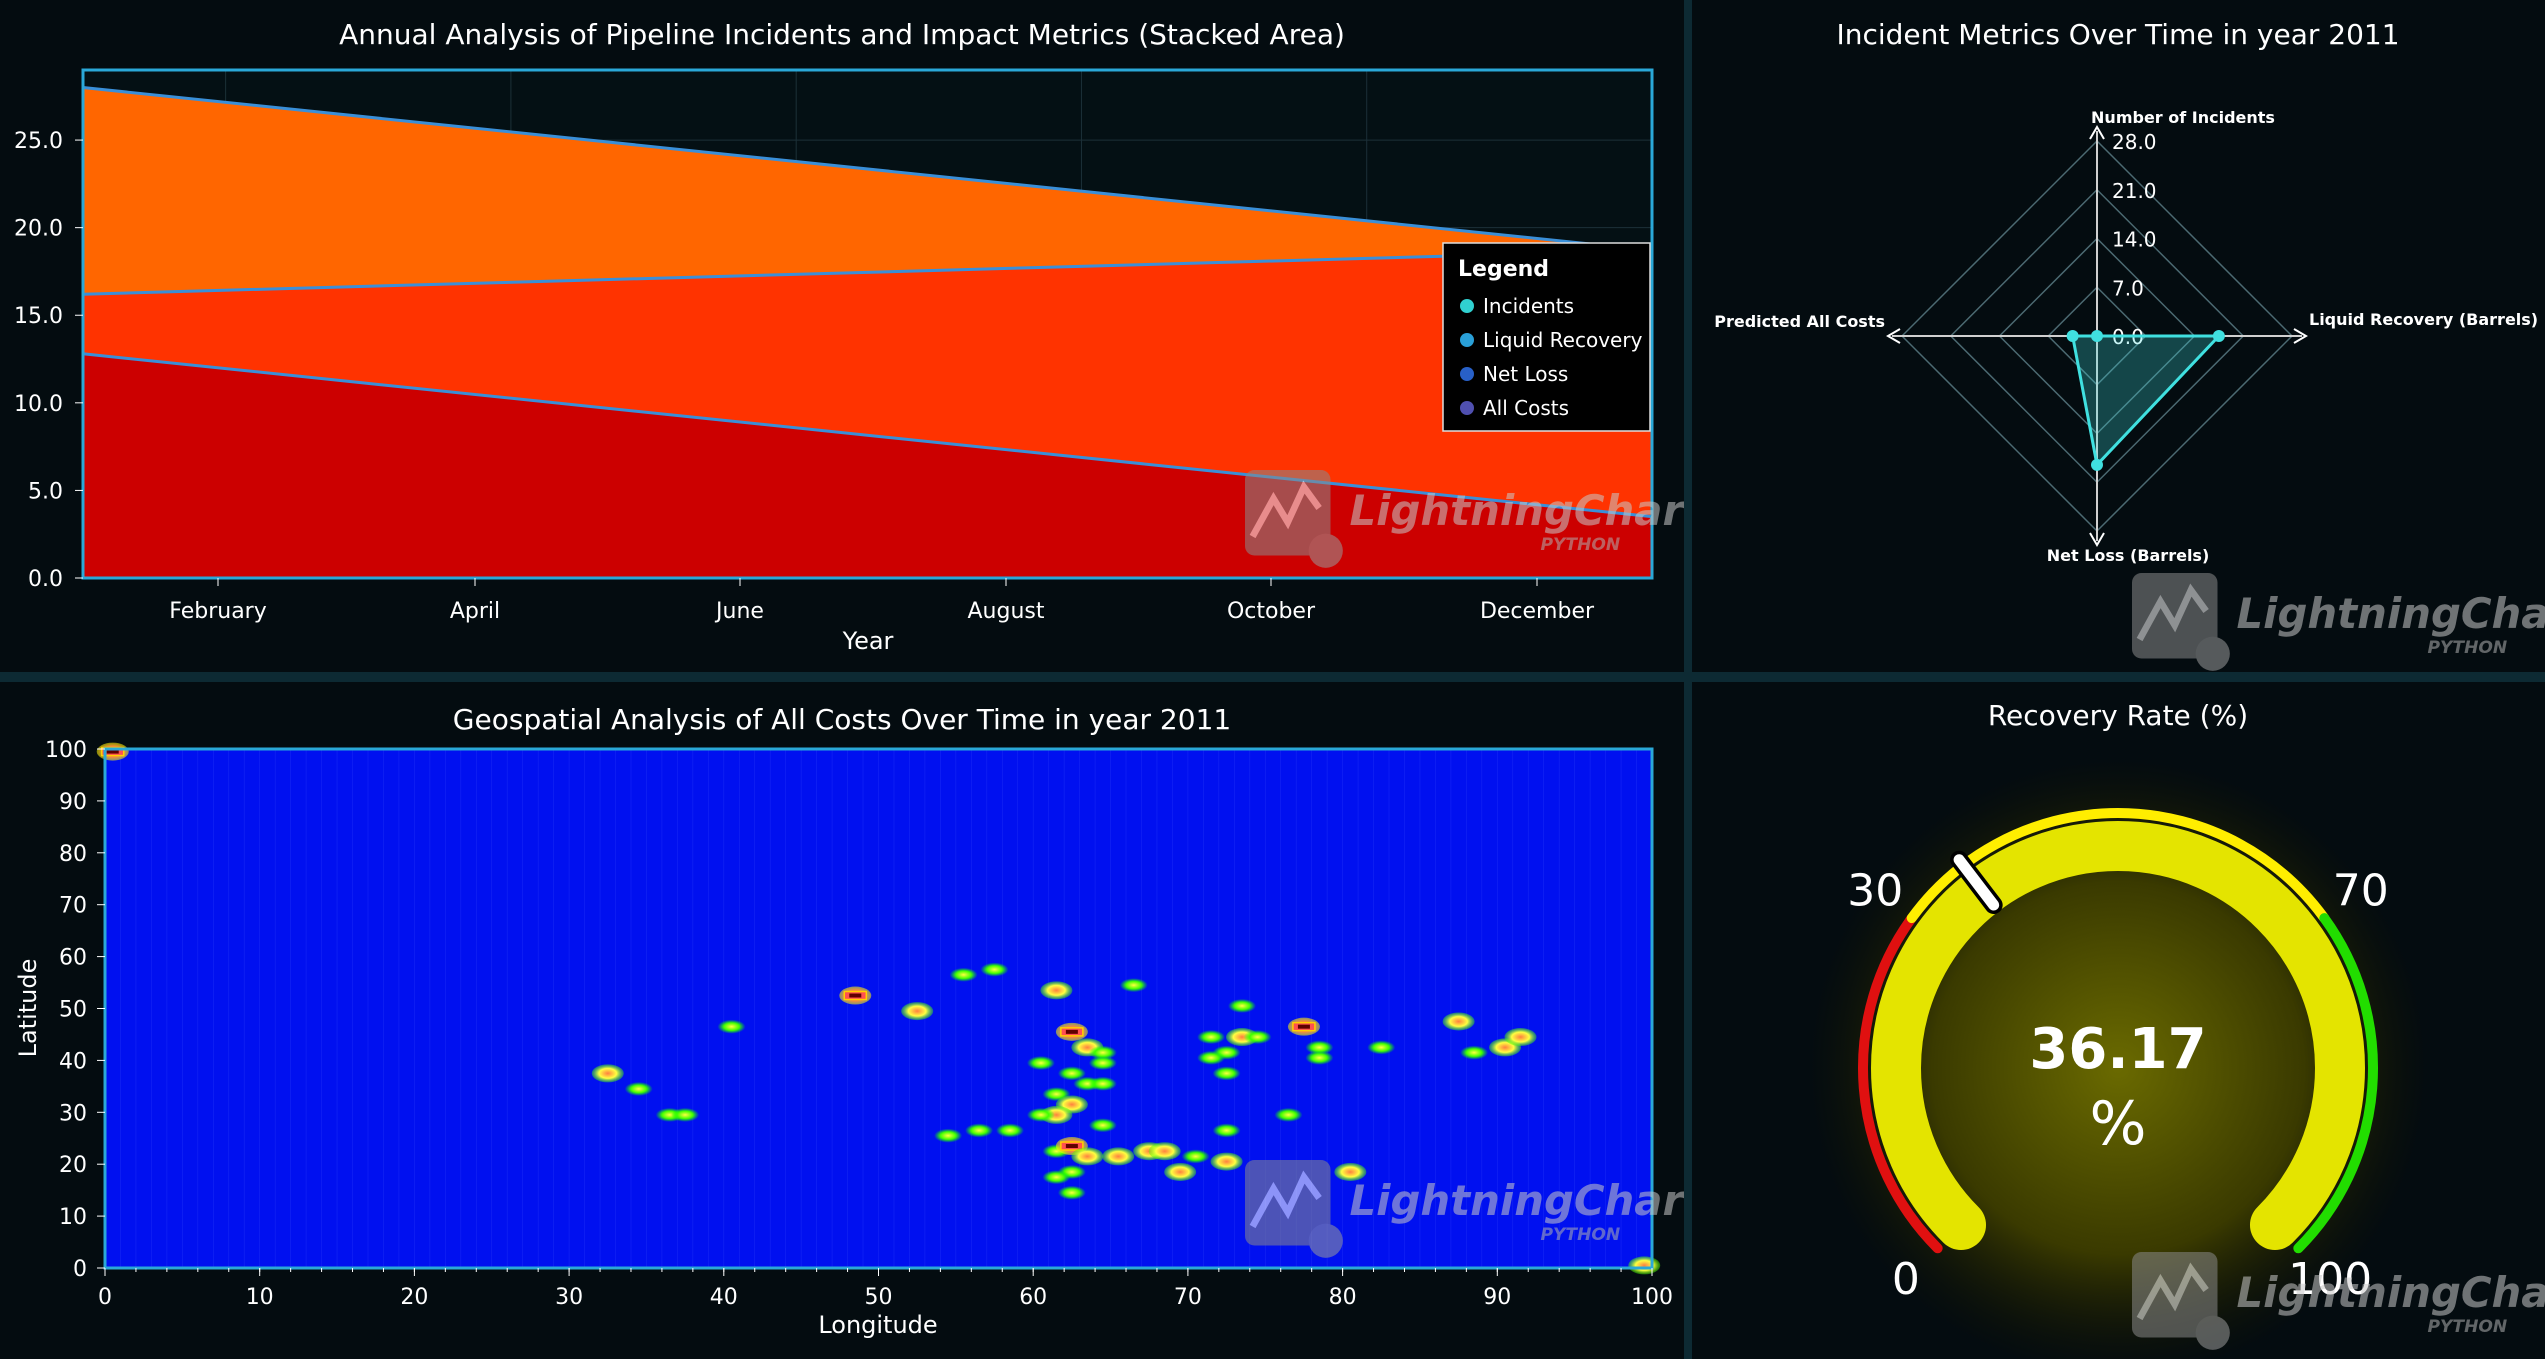 The height and width of the screenshot is (1359, 2545). Describe the element at coordinates (1503, 269) in the screenshot. I see `legend-title: Legend` at that location.